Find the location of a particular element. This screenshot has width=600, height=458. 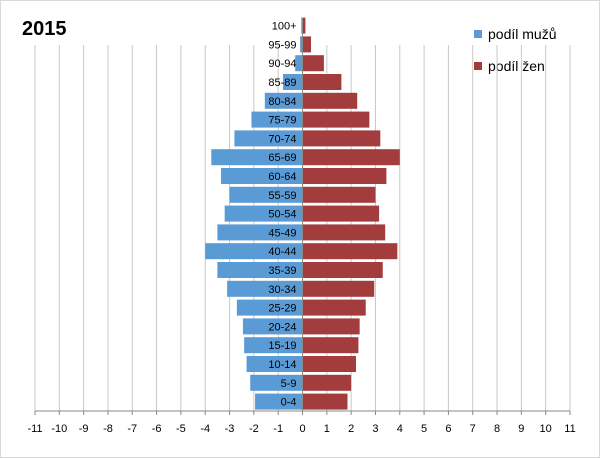

category-label: 100+ is located at coordinates (284, 27).